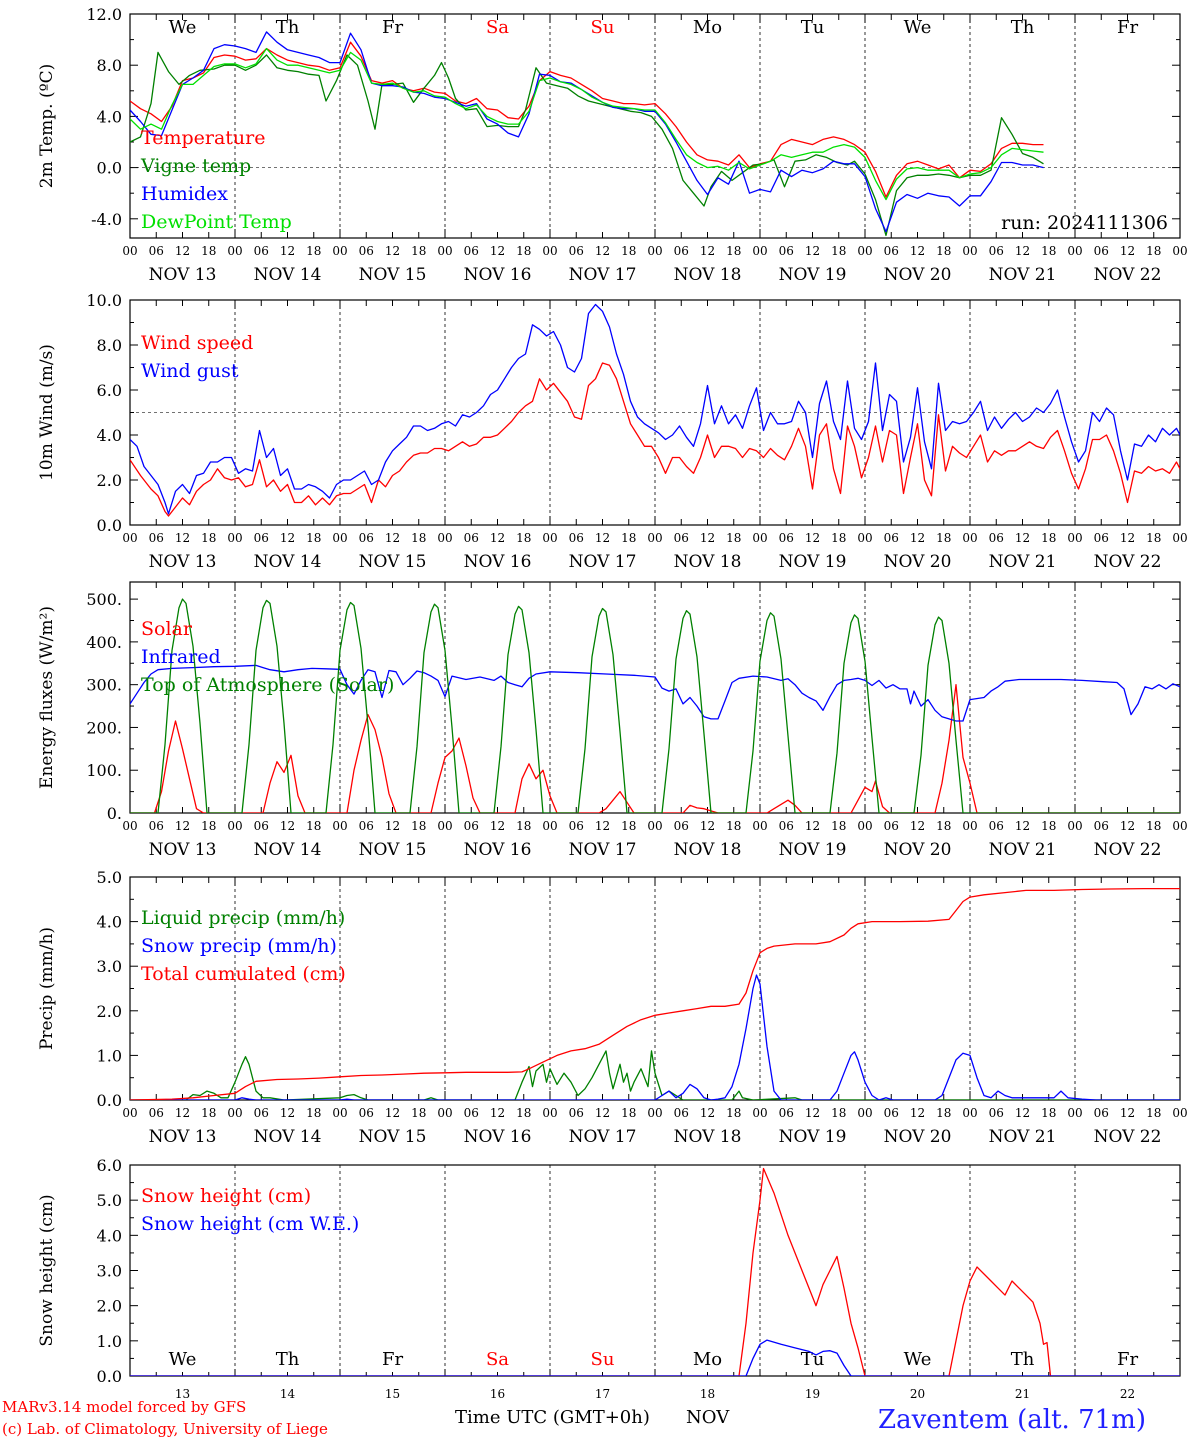  Describe the element at coordinates (708, 1417) in the screenshot. I see `month-label: NOV` at that location.